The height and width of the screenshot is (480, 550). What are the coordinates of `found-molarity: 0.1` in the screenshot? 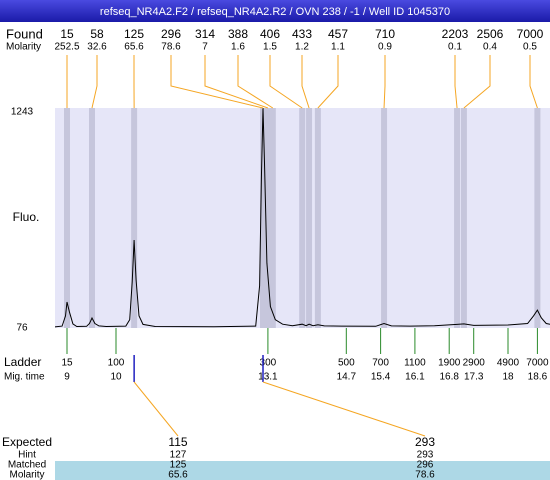 It's located at (455, 47).